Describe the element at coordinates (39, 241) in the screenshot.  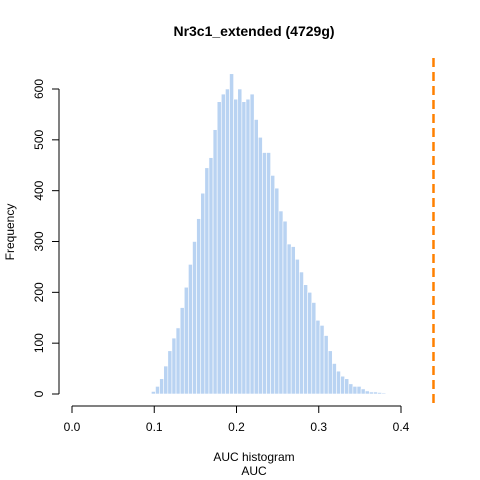
I see `y-tick-label: 300` at that location.